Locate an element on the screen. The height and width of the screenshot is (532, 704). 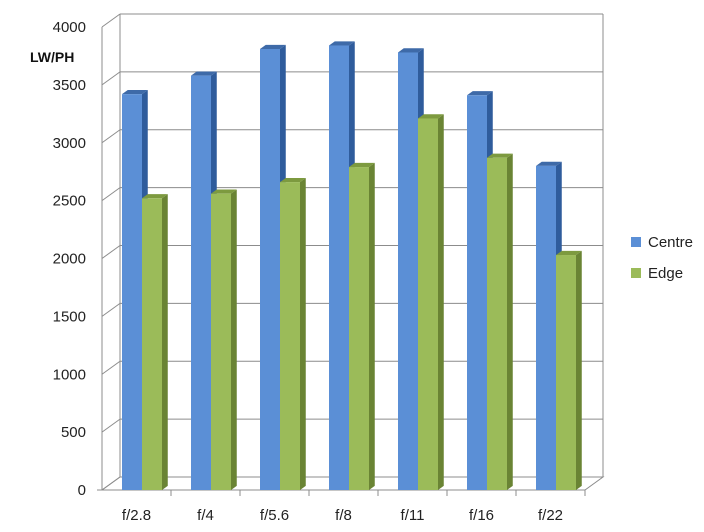
y-axis-label: LW/PH is located at coordinates (52, 57).